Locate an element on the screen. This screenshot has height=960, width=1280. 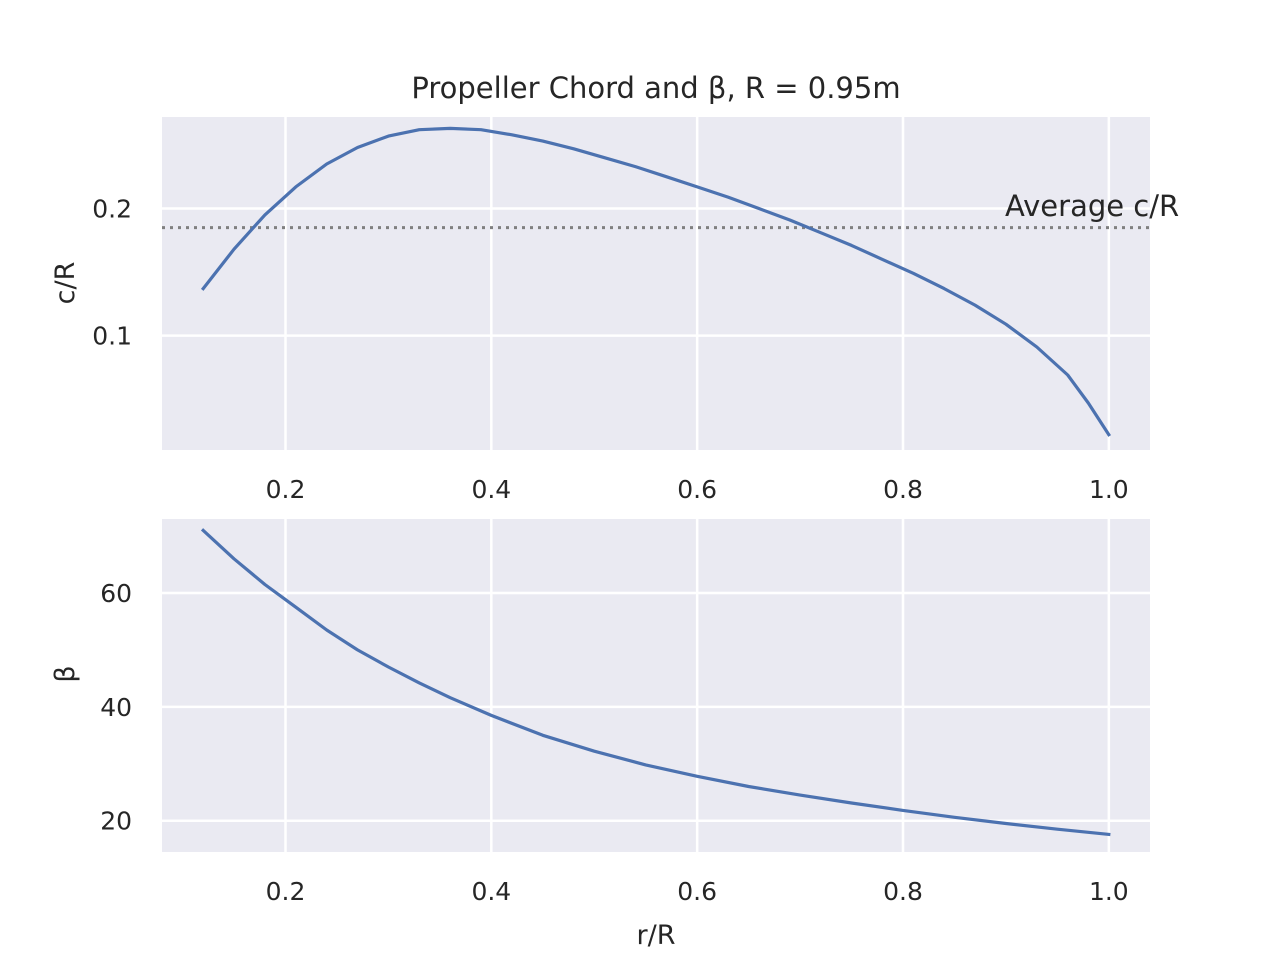
average-chord-annotation: Average c/R is located at coordinates (1092, 206).